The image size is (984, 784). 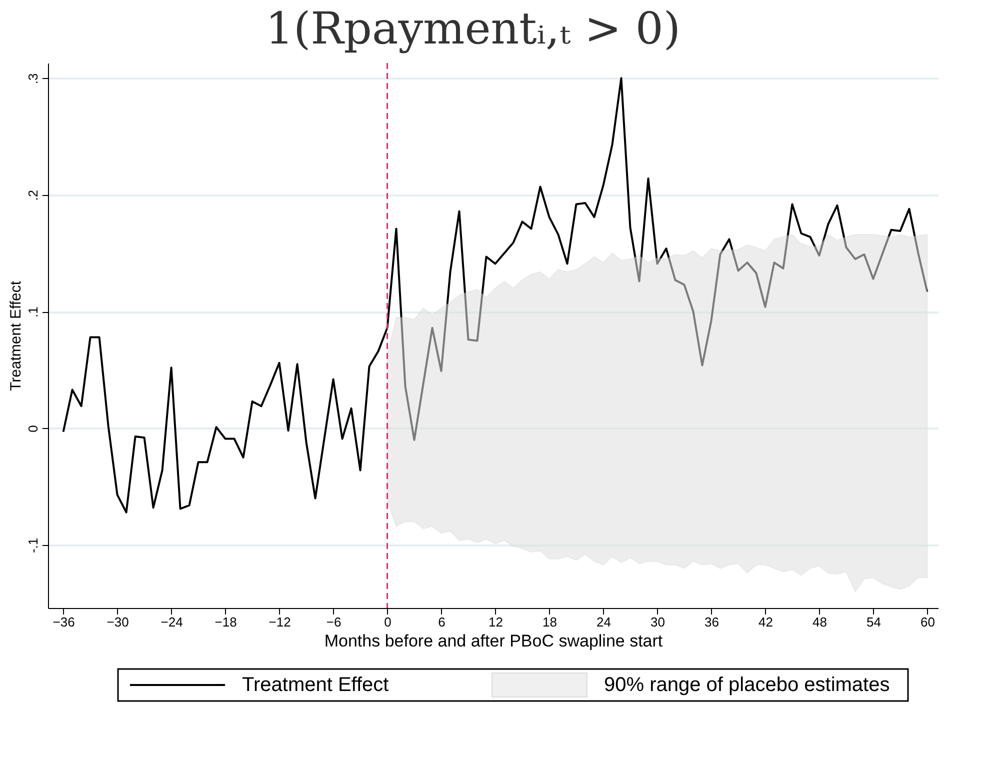 I want to click on x-tick-label: −36, so click(x=63, y=622).